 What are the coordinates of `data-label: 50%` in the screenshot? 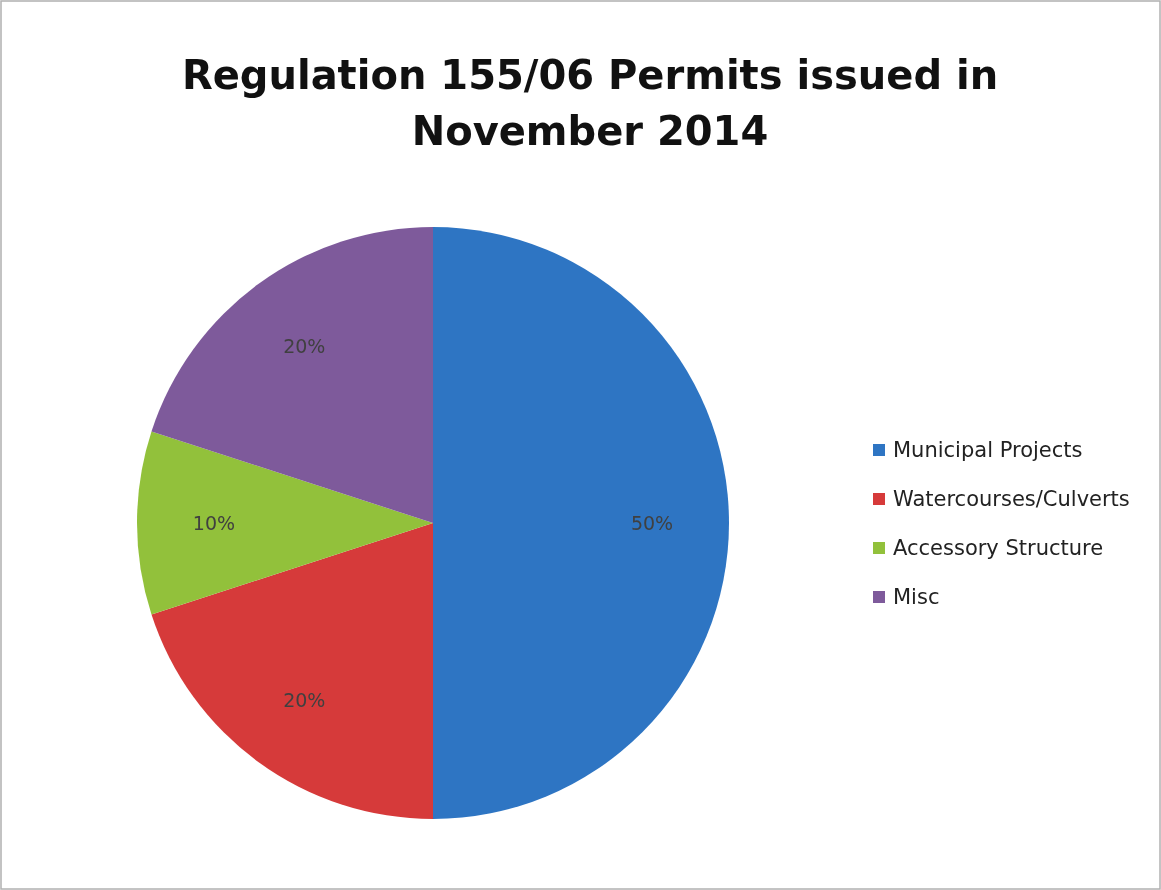 It's located at (652, 523).